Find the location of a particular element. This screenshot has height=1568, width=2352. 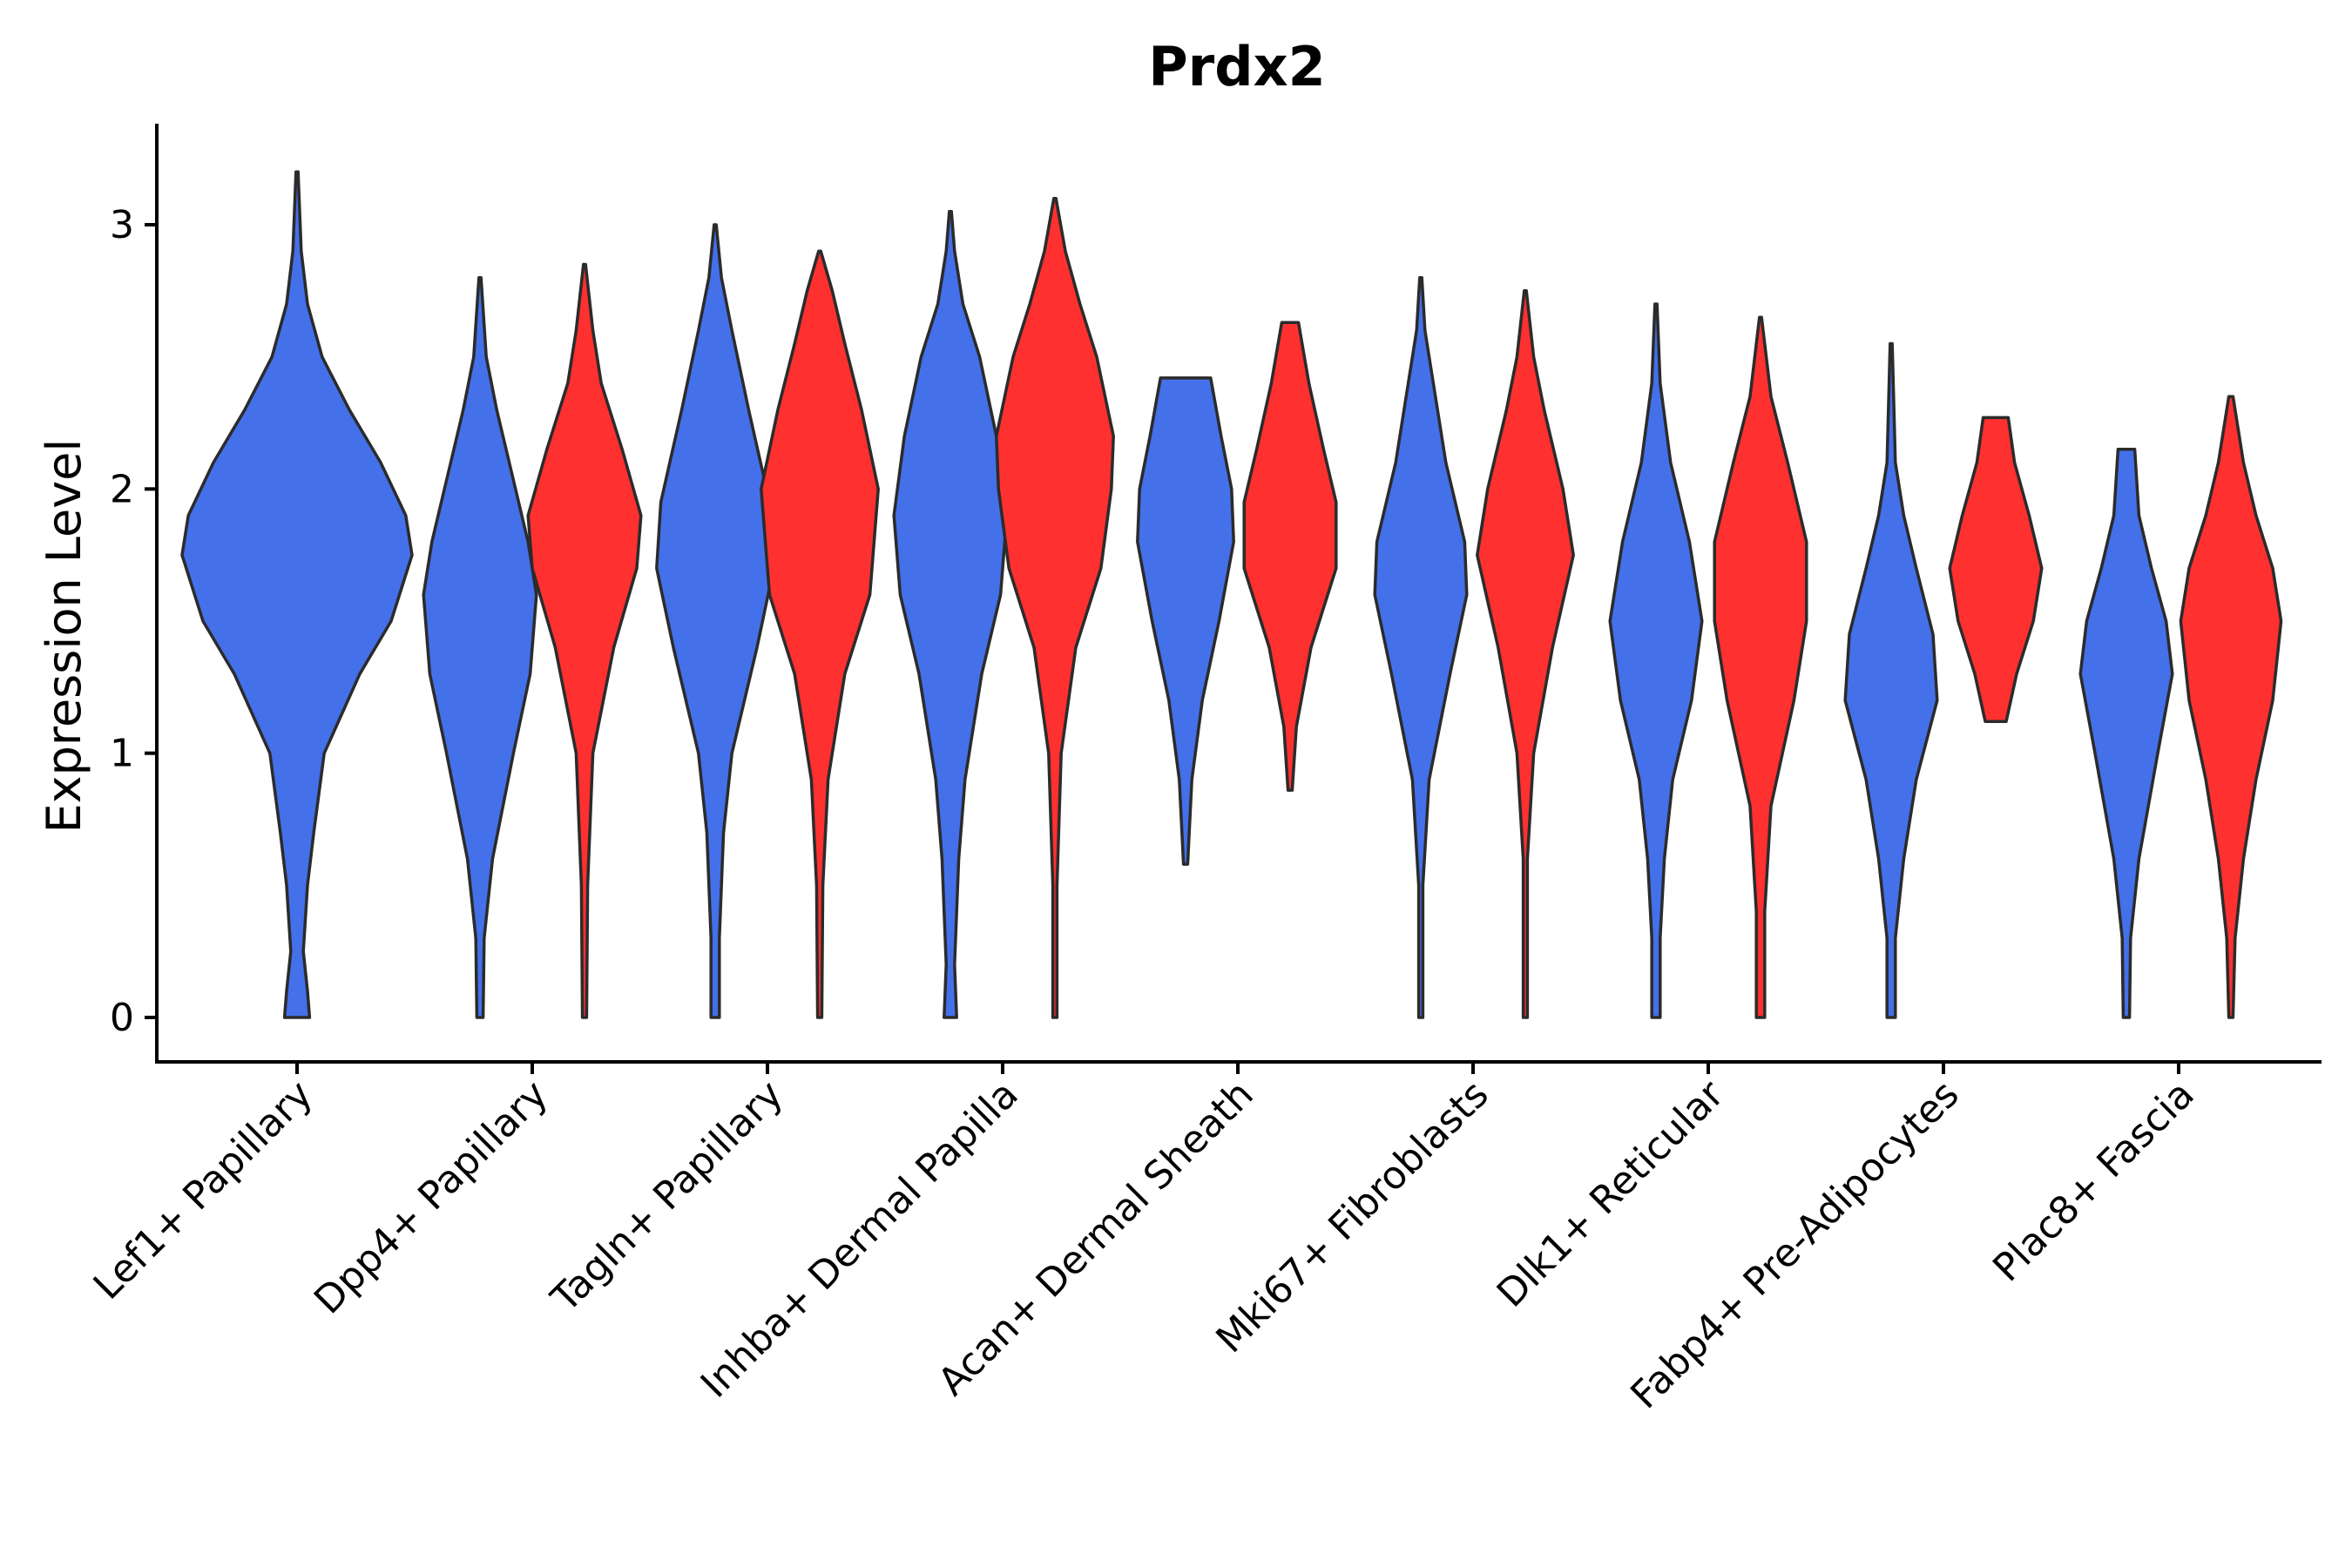

violin-4-group_a is located at coordinates (1185, 621).